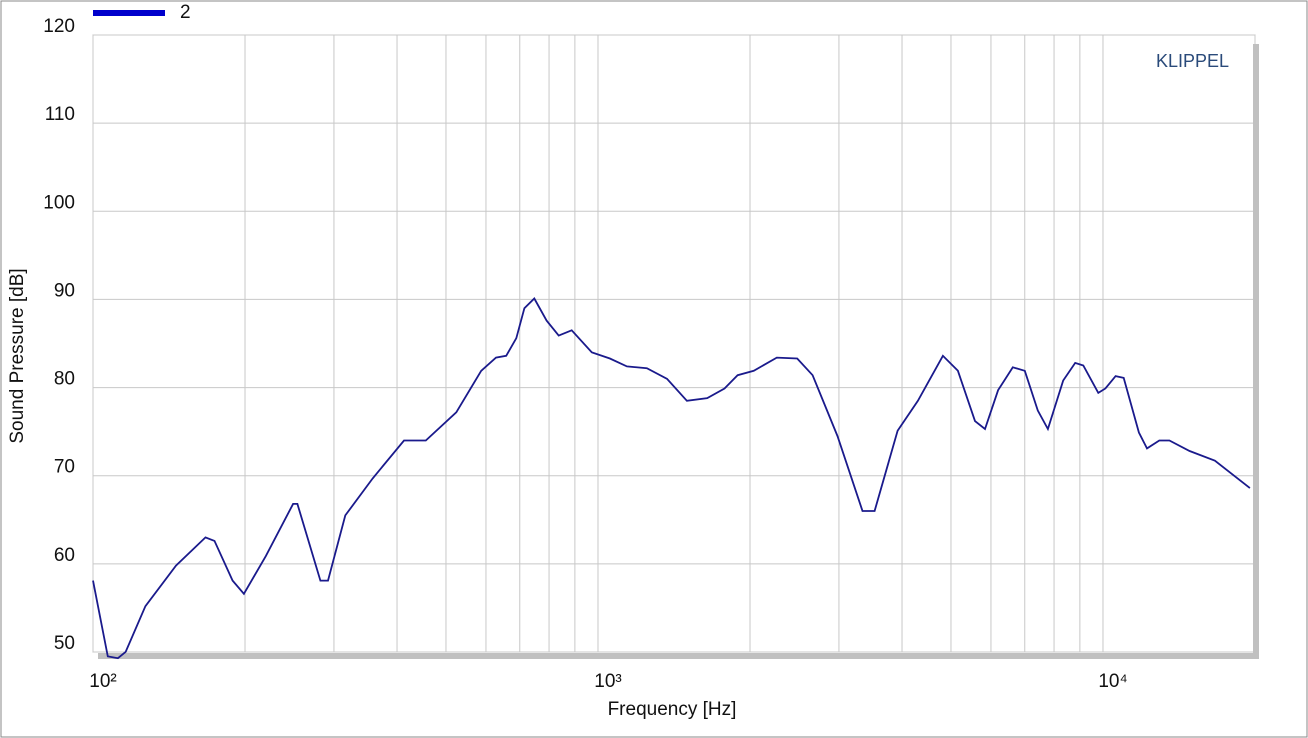 The height and width of the screenshot is (738, 1308). I want to click on legend-swatch, so click(129, 13).